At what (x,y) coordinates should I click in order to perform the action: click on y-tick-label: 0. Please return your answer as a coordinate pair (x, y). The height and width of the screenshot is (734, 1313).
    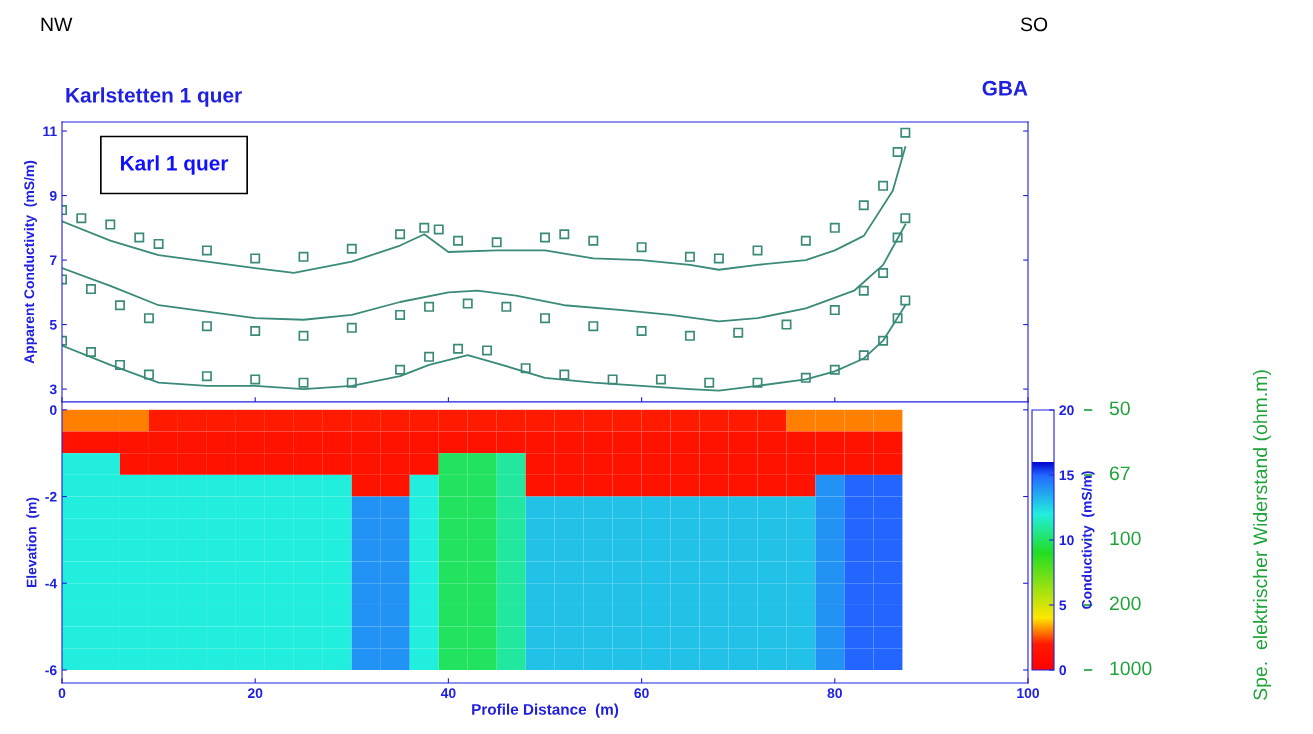
    Looking at the image, I should click on (53, 410).